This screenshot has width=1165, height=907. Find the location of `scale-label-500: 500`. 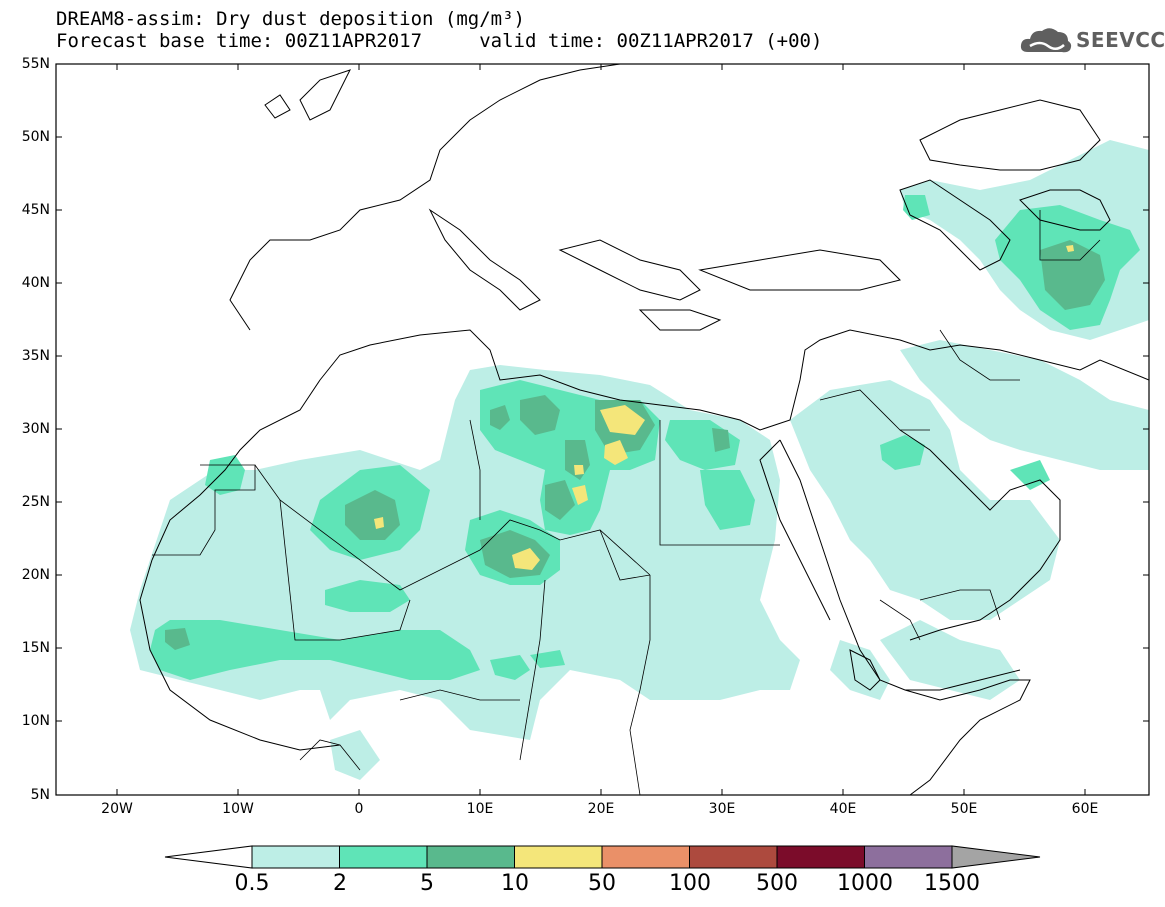

scale-label-500: 500 is located at coordinates (777, 883).